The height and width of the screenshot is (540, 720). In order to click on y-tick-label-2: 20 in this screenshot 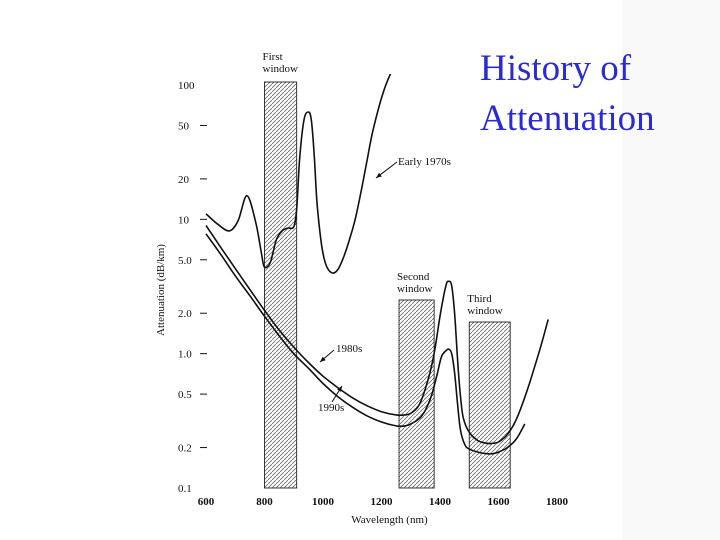, I will do `click(184, 180)`.